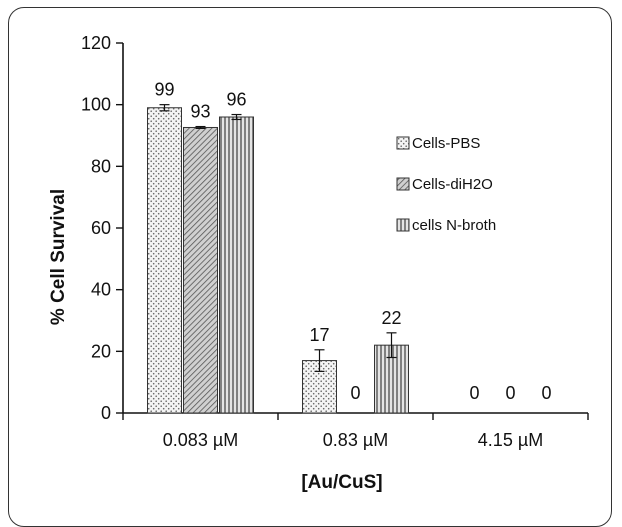  I want to click on data-label: 93, so click(200, 112).